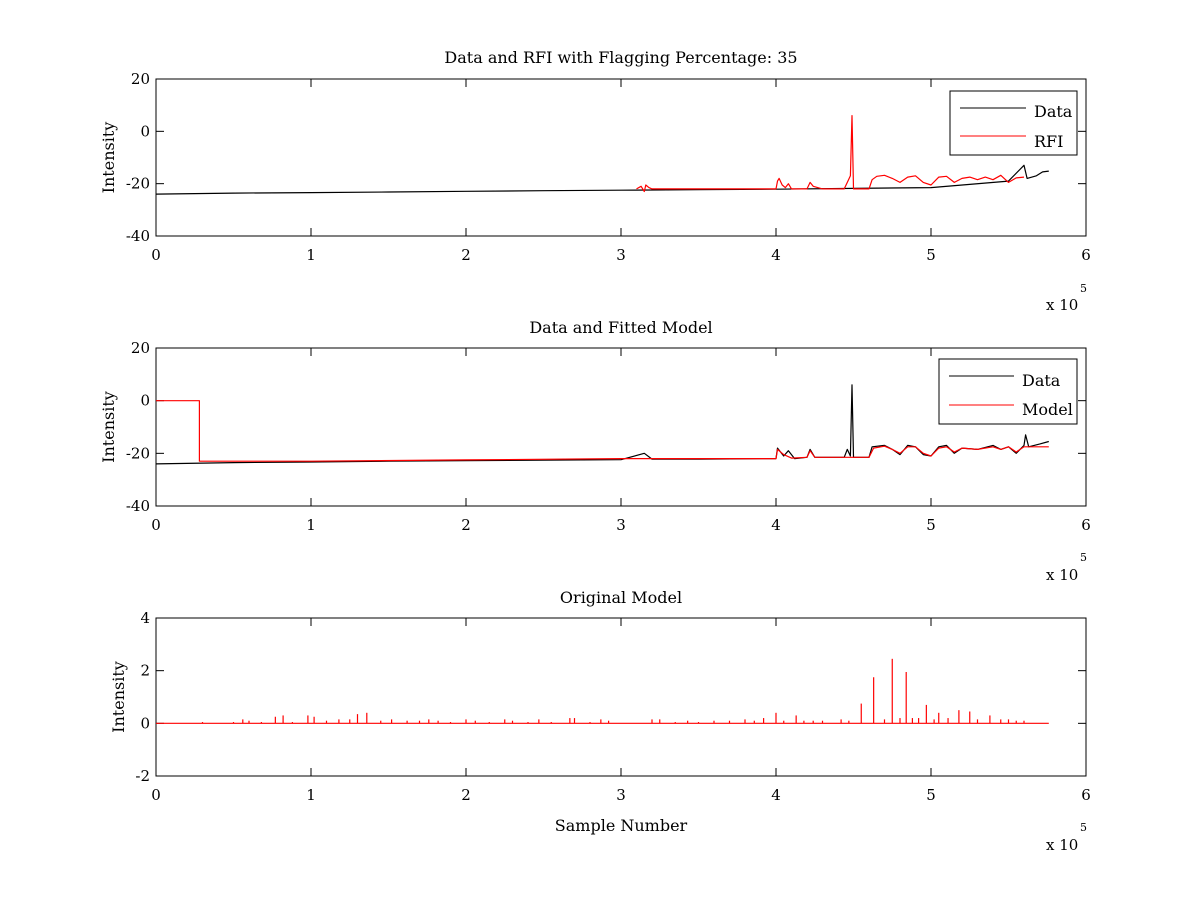 The width and height of the screenshot is (1200, 900). What do you see at coordinates (776, 255) in the screenshot?
I see `subplot-1-xtick-label: 4` at bounding box center [776, 255].